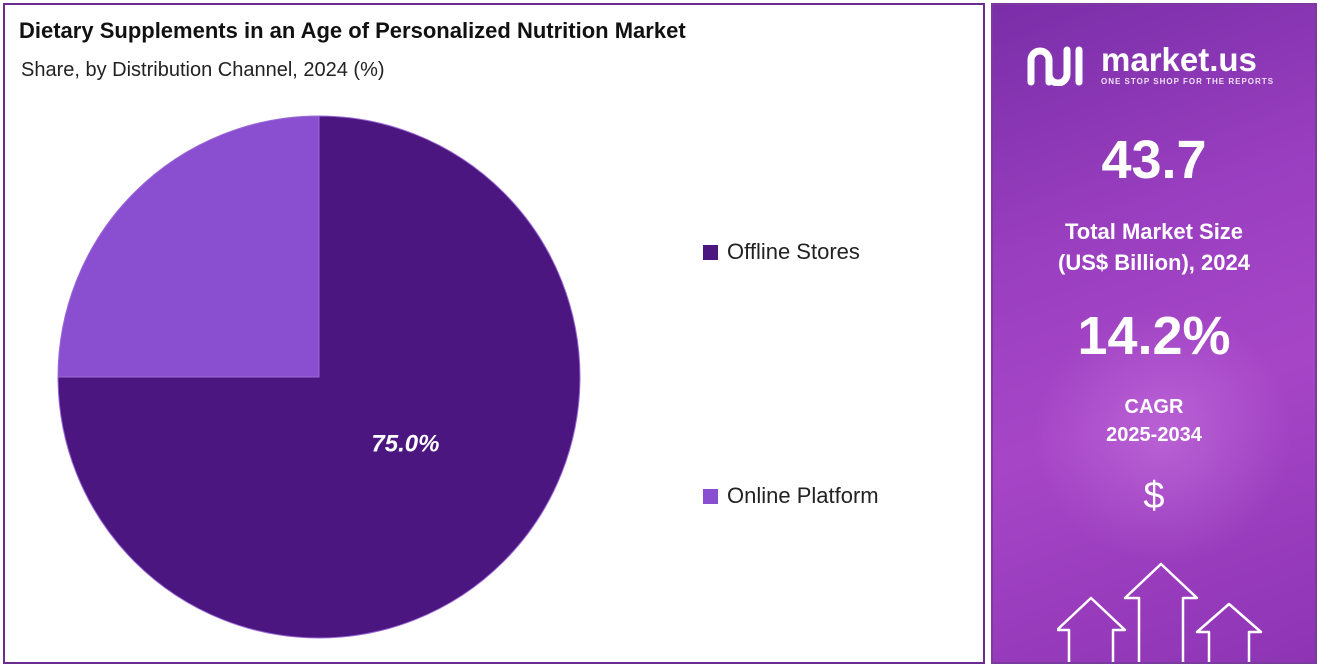 The height and width of the screenshot is (671, 1320). I want to click on background-glow, so click(1163, 435).